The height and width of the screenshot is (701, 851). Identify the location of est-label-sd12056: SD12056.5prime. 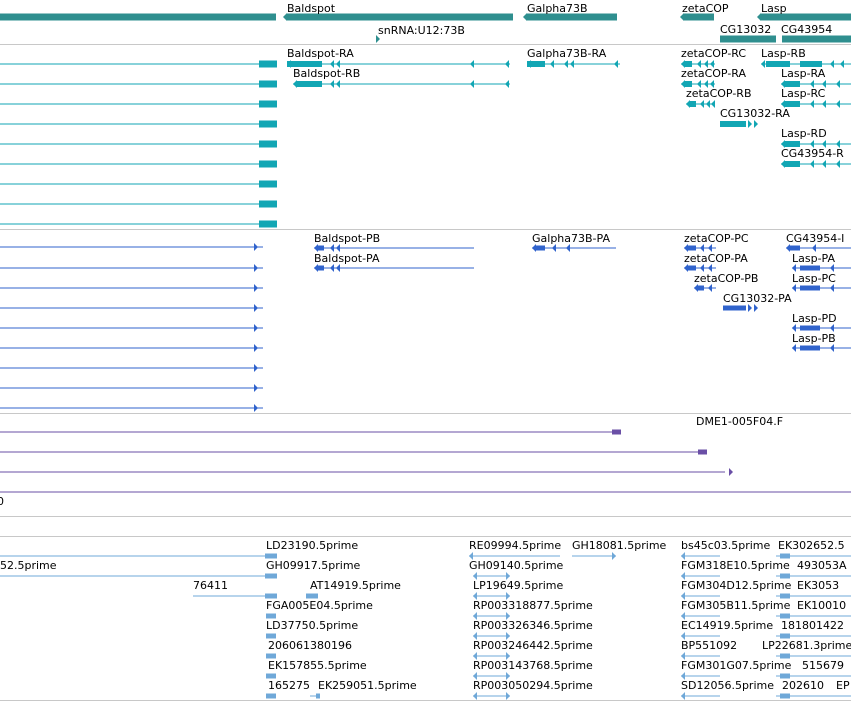
(727, 685).